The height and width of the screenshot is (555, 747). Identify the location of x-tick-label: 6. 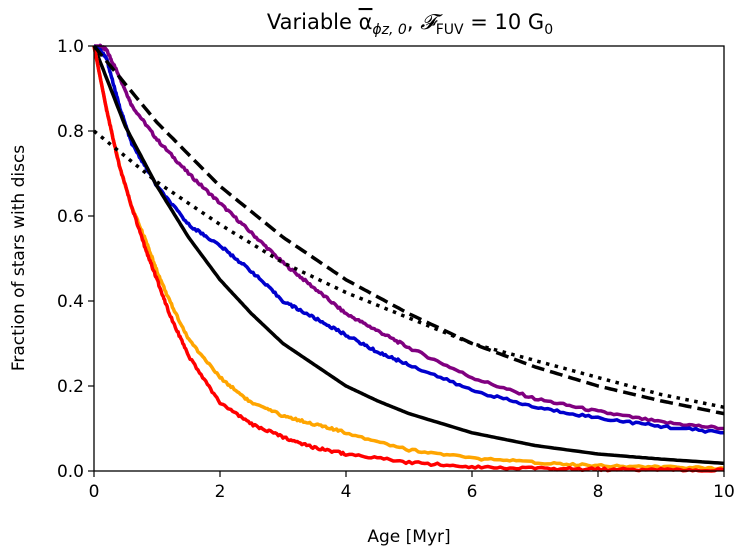
(472, 492).